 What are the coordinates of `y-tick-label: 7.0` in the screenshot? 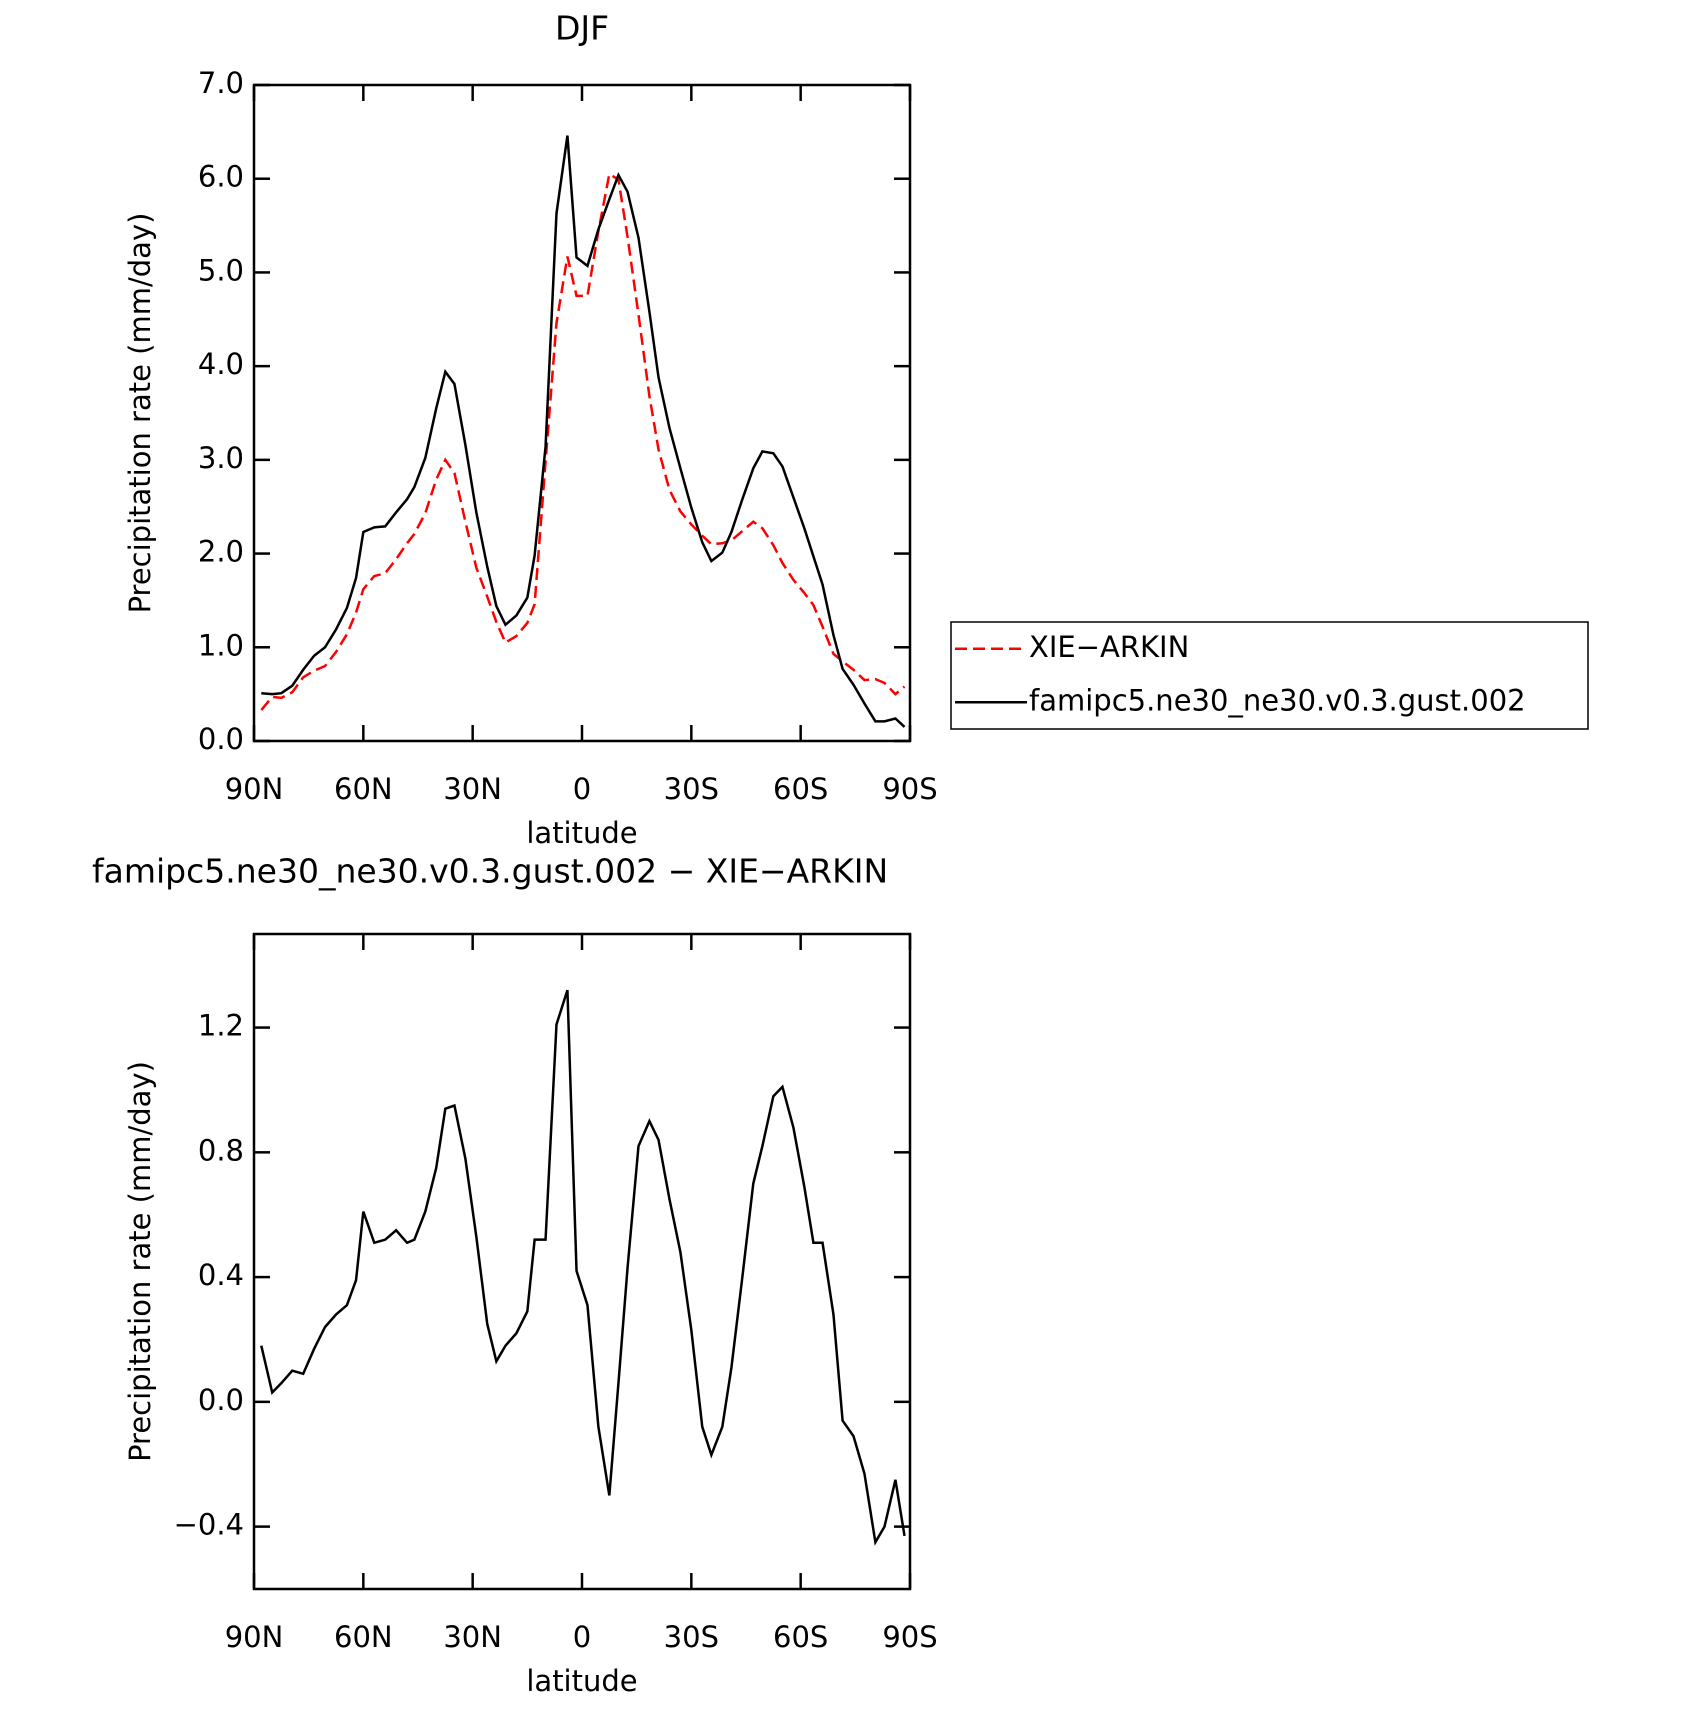 It's located at (221, 83).